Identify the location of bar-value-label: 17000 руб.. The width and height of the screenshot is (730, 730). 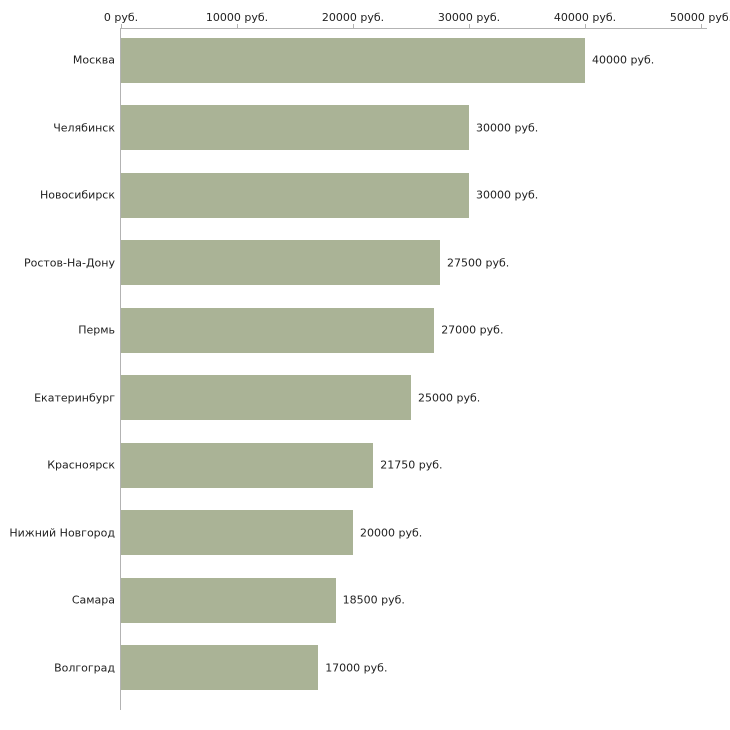
(356, 667).